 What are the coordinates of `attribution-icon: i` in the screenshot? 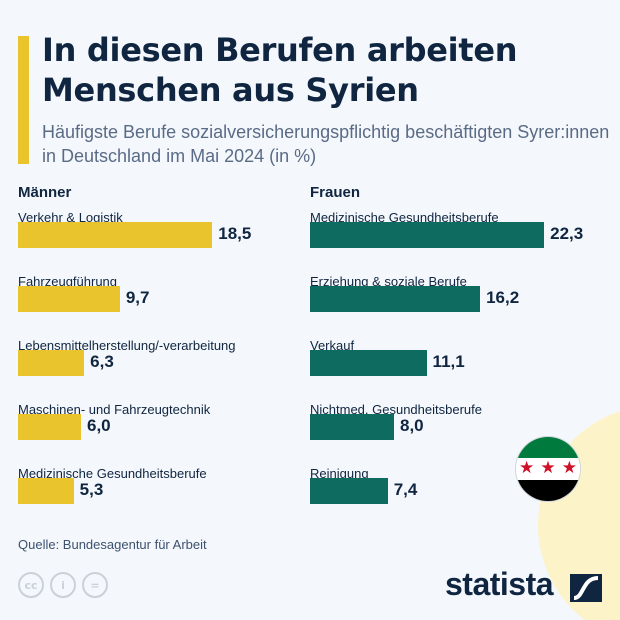 It's located at (63, 585).